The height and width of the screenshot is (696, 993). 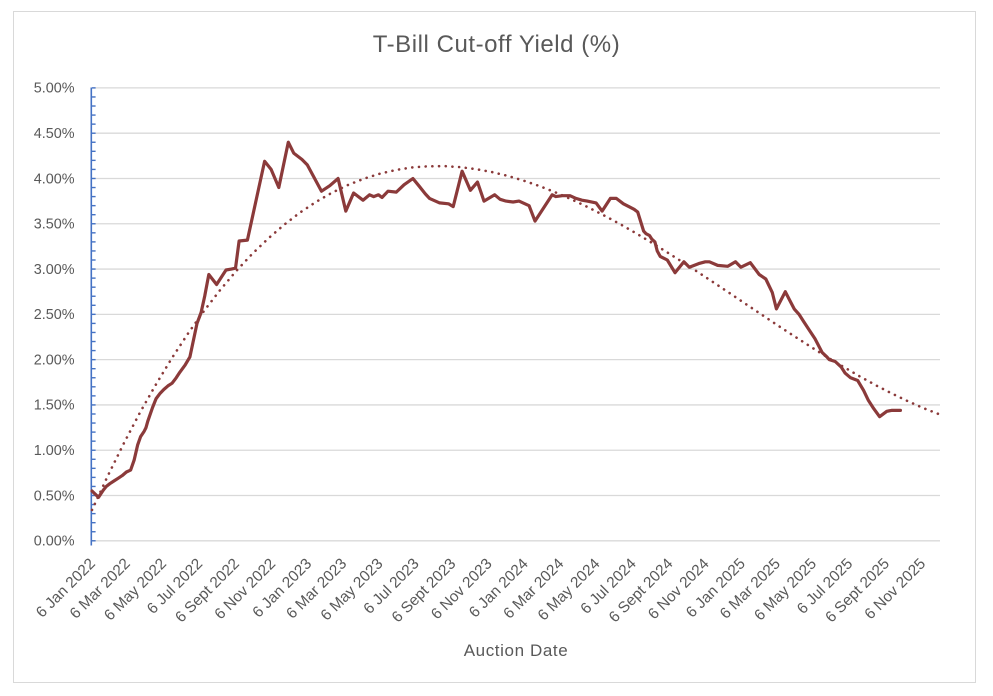 I want to click on y-axis-label: 3.50%, so click(x=54, y=225).